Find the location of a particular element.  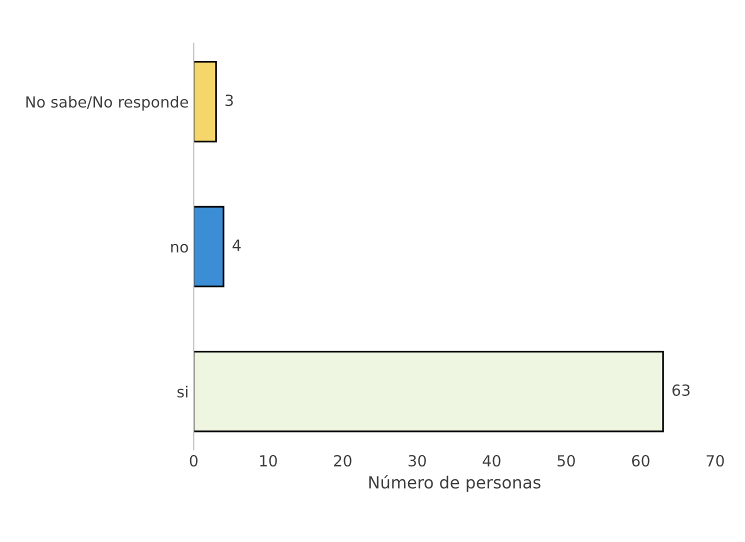

x-tick-label: 50 is located at coordinates (566, 460).